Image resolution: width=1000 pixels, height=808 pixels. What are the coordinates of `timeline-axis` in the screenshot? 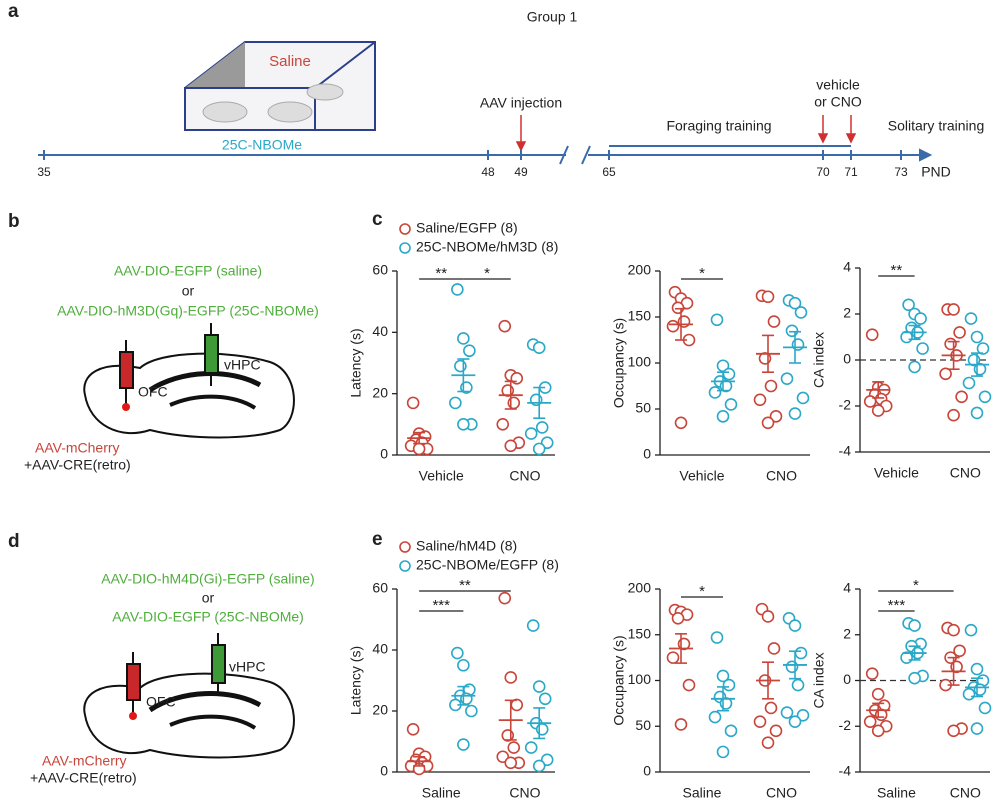 It's located at (485, 155).